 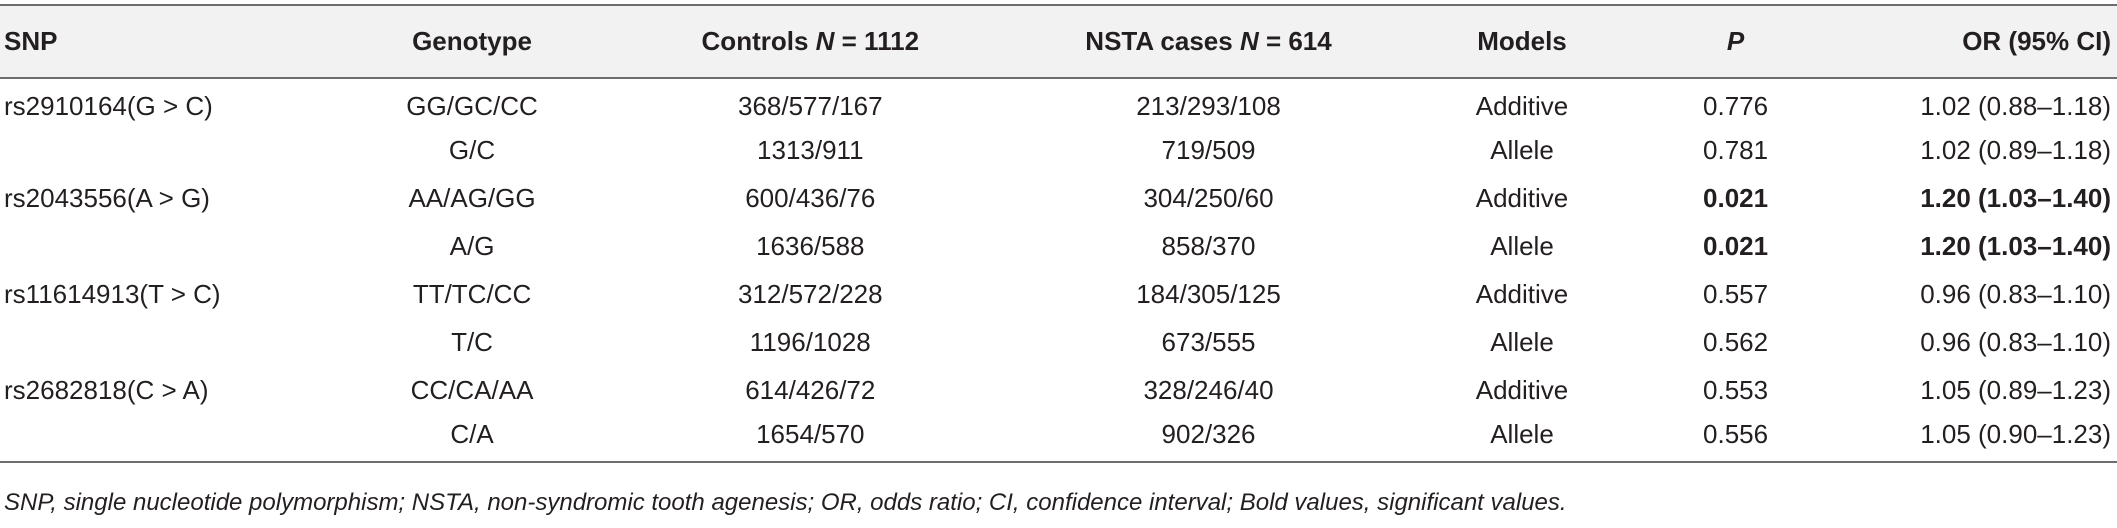 I want to click on header-p: P, so click(x=1735, y=41).